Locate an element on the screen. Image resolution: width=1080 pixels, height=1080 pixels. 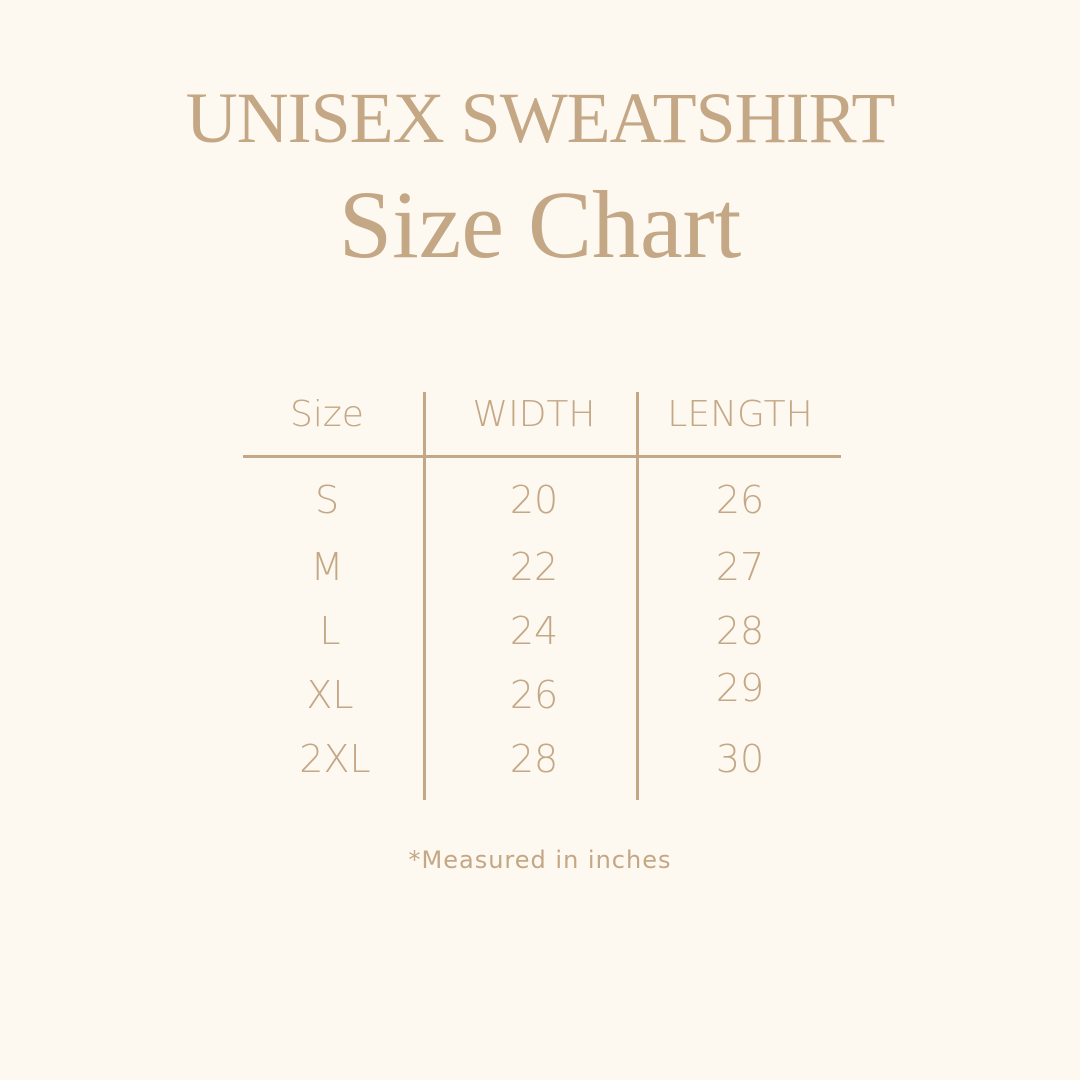
table-cell-size: 2XL is located at coordinates (335, 759).